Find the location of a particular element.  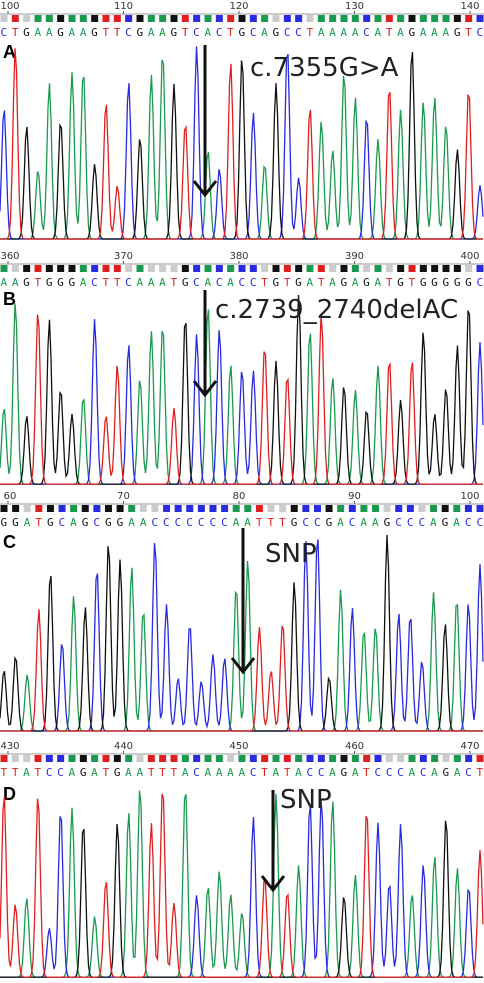

annotation: c.7355G>A is located at coordinates (324, 68).